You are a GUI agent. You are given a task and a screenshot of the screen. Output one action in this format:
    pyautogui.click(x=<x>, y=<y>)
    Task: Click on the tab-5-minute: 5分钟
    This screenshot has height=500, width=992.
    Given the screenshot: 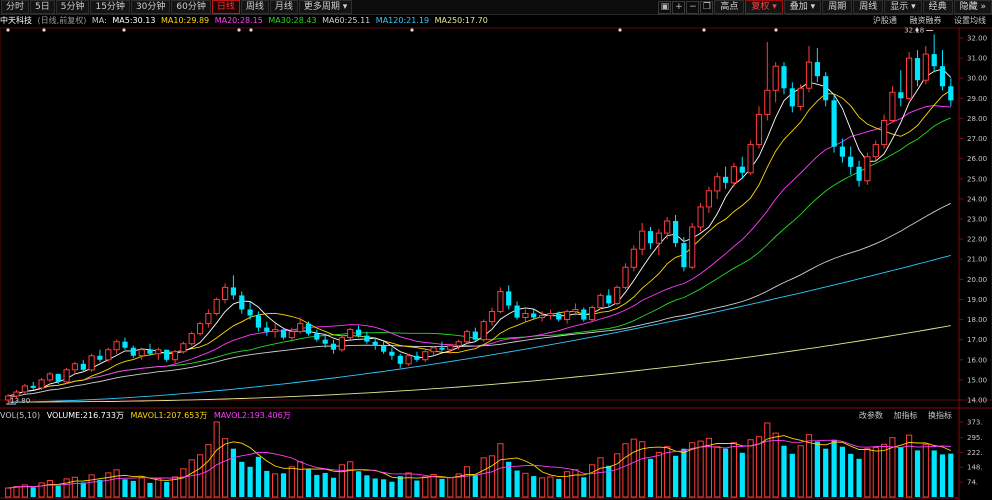 What is the action you would take?
    pyautogui.click(x=72, y=7)
    